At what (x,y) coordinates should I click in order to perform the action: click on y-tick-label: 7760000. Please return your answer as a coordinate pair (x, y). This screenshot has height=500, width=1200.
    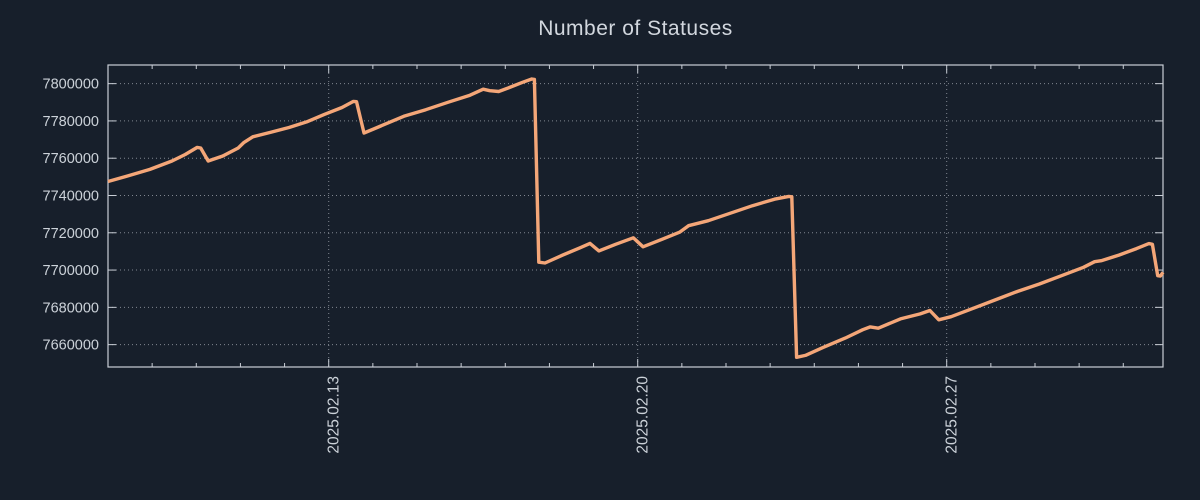
    Looking at the image, I should click on (71, 159).